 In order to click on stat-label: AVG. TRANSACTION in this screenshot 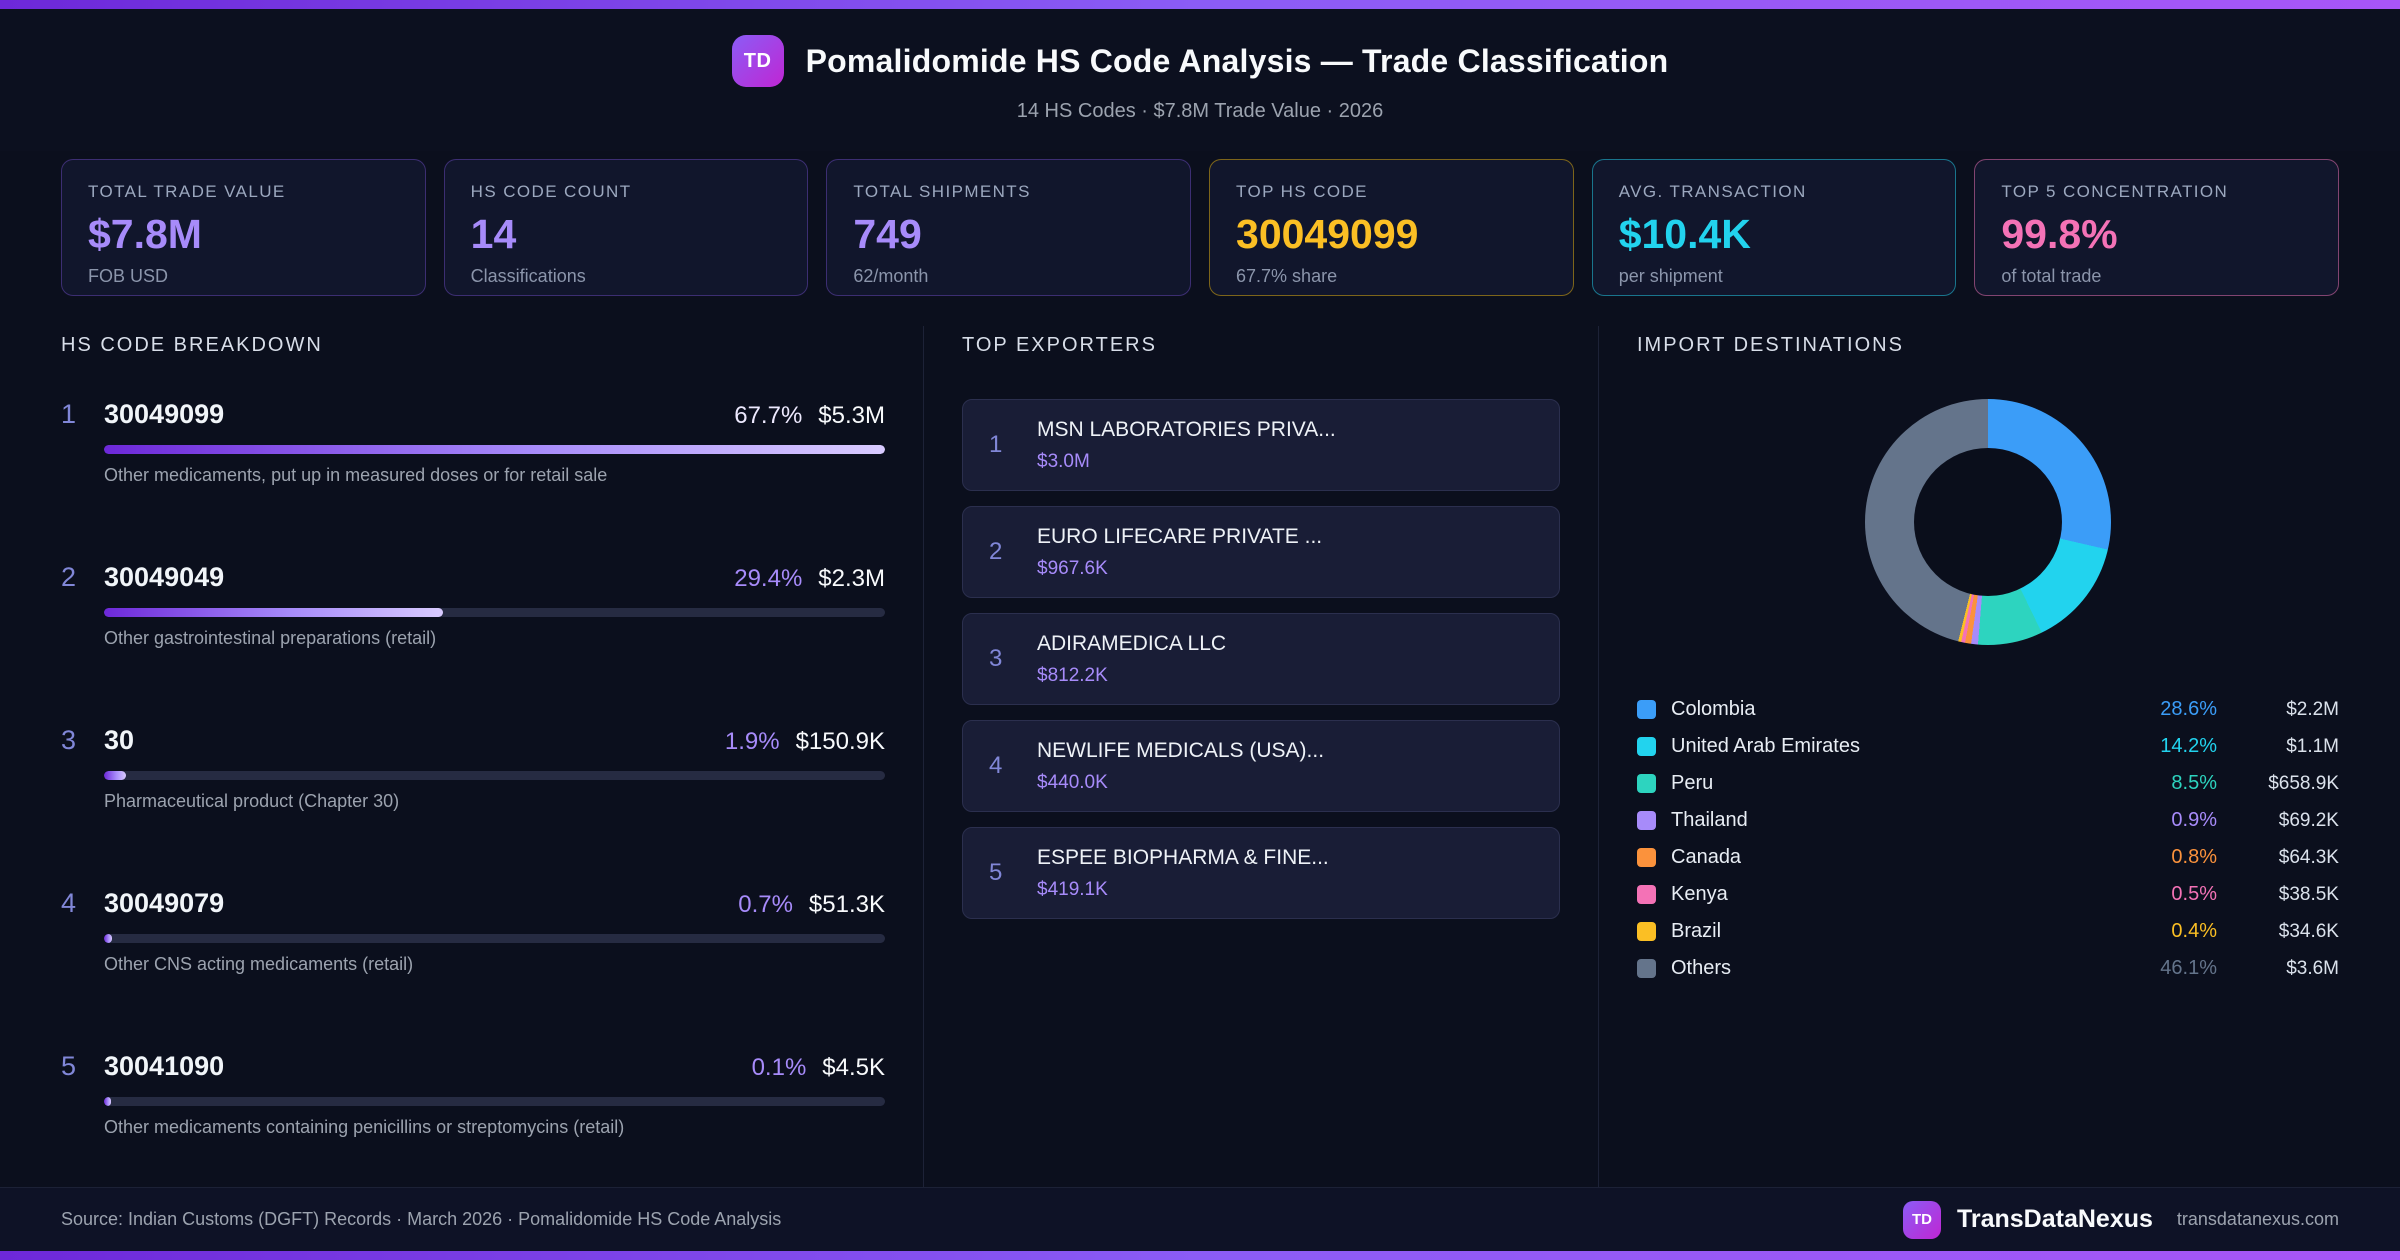, I will do `click(1712, 191)`.